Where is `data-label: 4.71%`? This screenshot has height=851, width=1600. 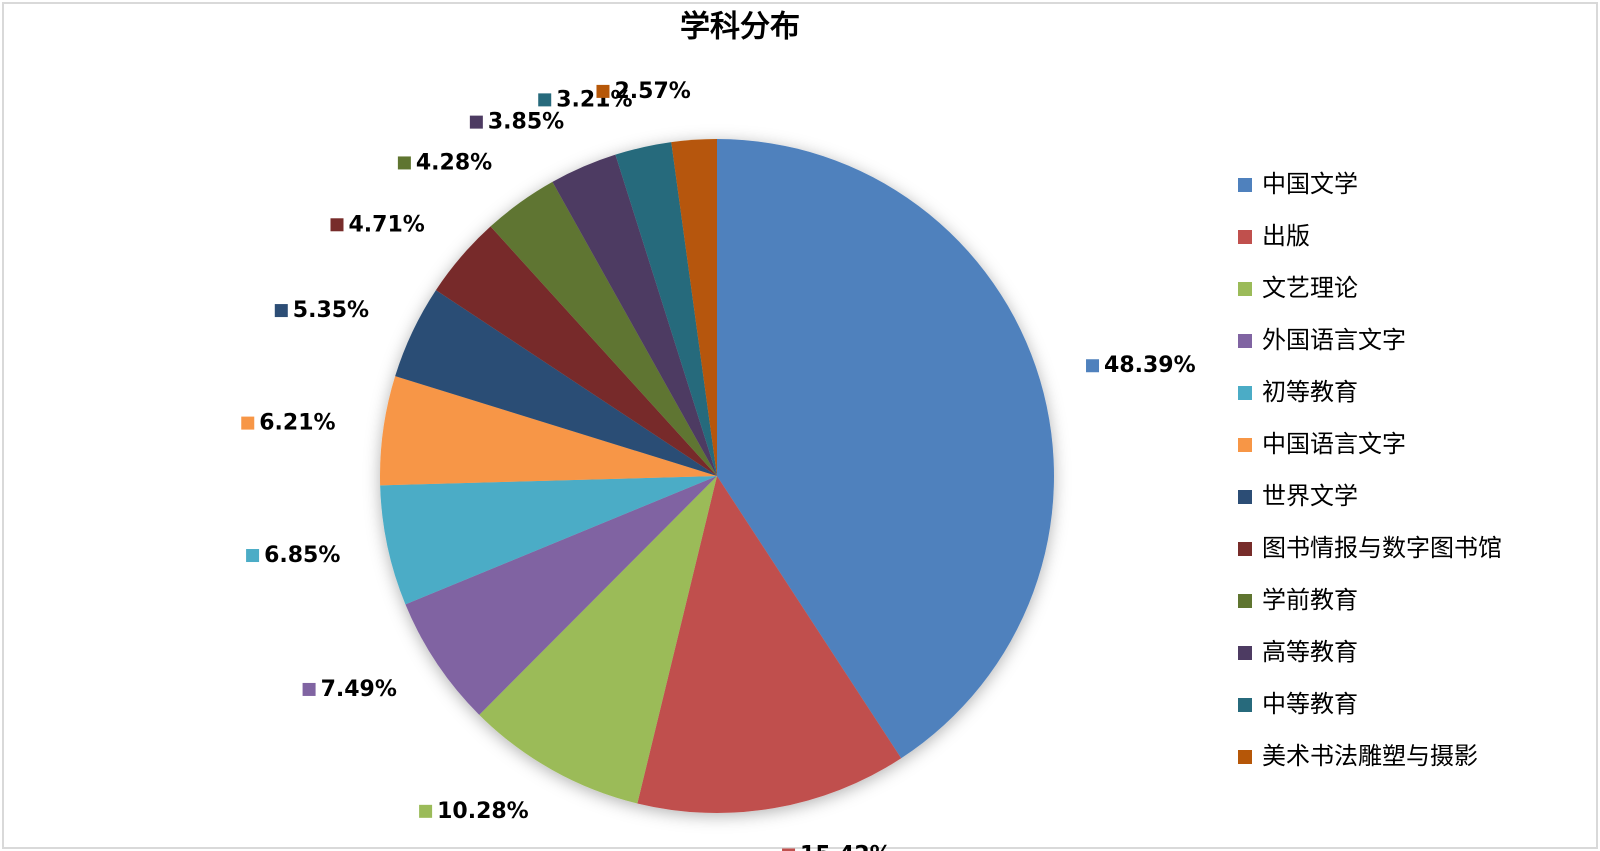 data-label: 4.71% is located at coordinates (386, 224).